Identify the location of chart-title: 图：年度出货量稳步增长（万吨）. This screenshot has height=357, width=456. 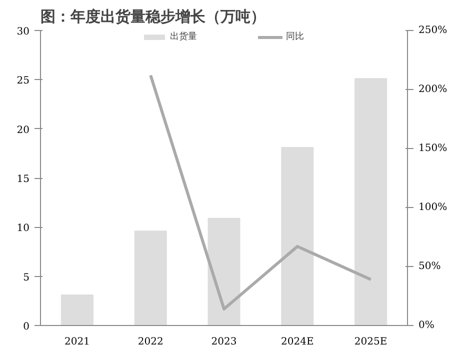
(153, 17).